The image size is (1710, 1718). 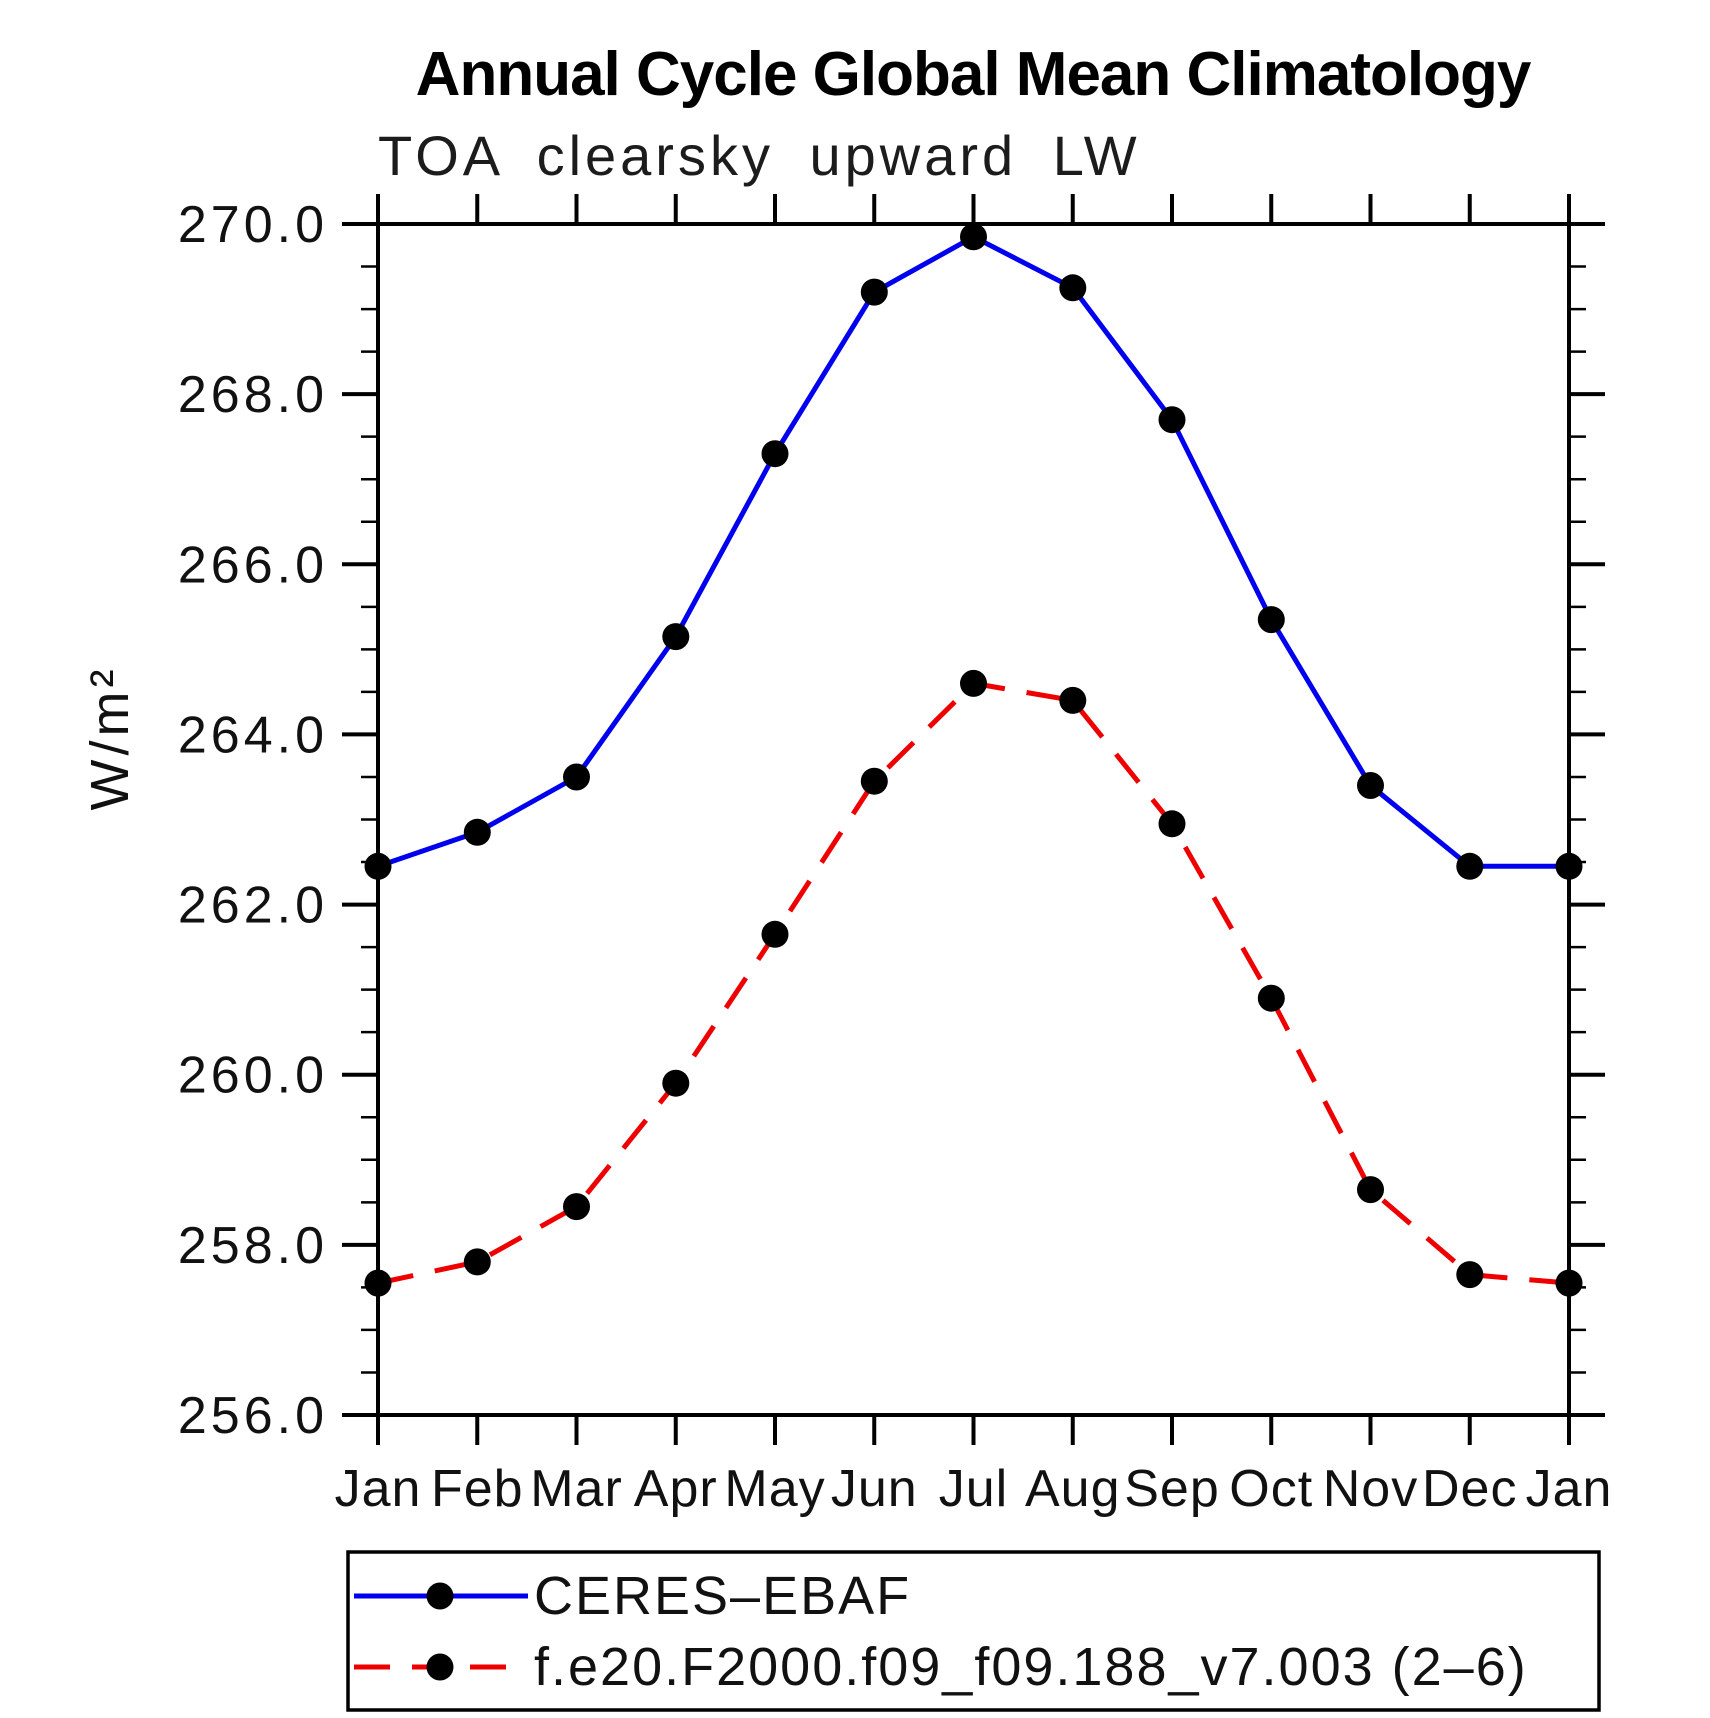 What do you see at coordinates (253, 906) in the screenshot?
I see `y-tick-label: 262.0` at bounding box center [253, 906].